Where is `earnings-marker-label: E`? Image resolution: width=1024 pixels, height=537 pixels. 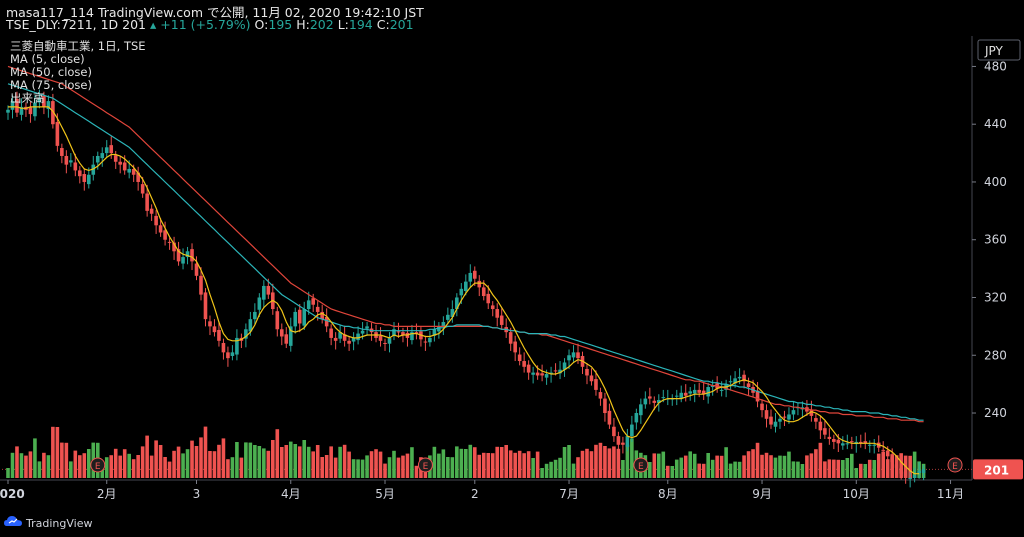
earnings-marker-label: E is located at coordinates (426, 467).